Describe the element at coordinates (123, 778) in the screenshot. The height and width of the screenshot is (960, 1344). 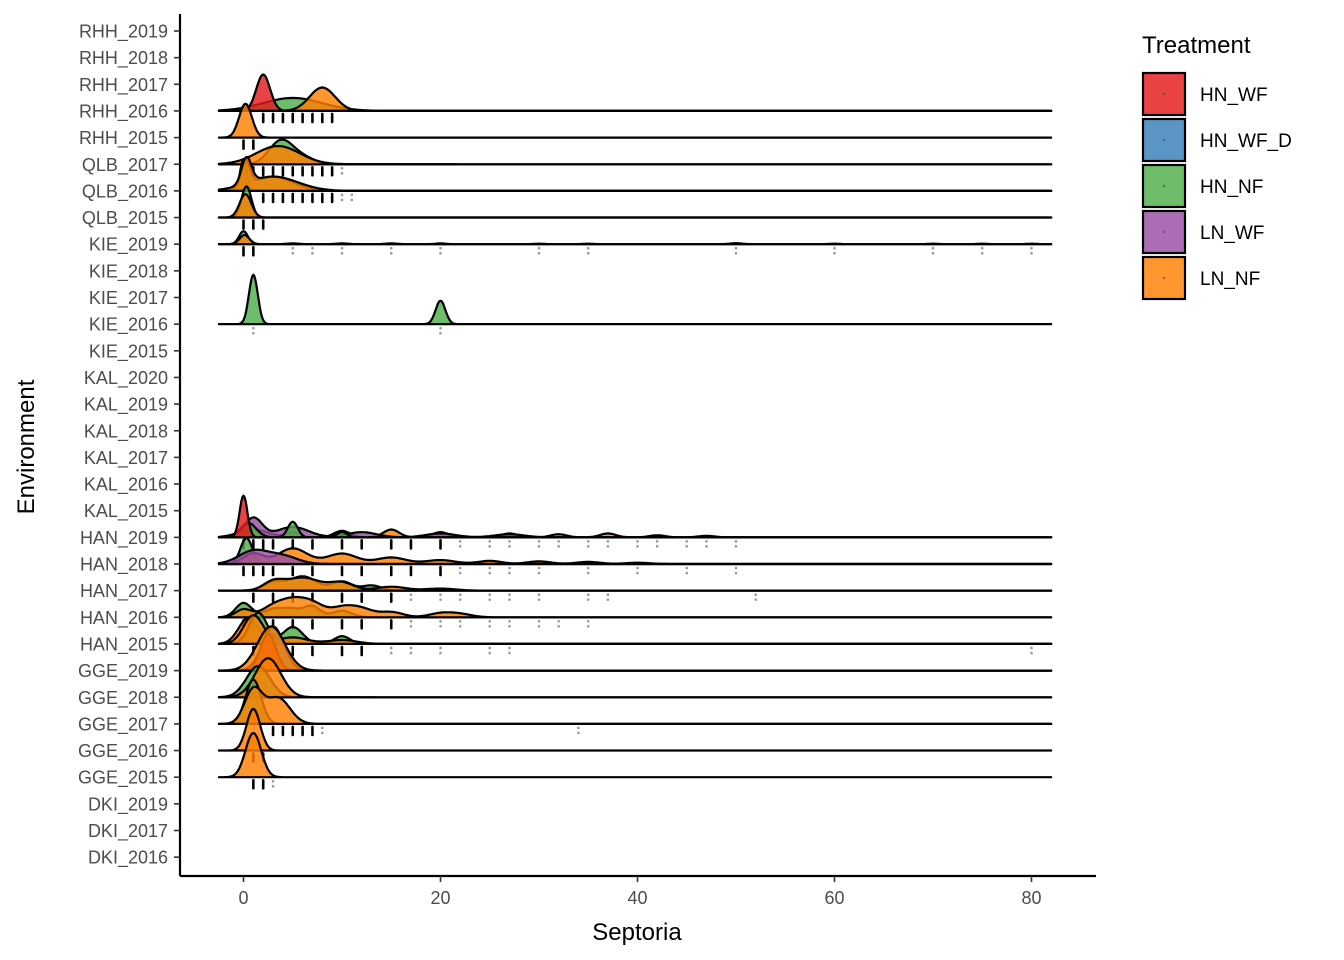
I see `y-tick-label-gge-2015: GGE_2015` at that location.